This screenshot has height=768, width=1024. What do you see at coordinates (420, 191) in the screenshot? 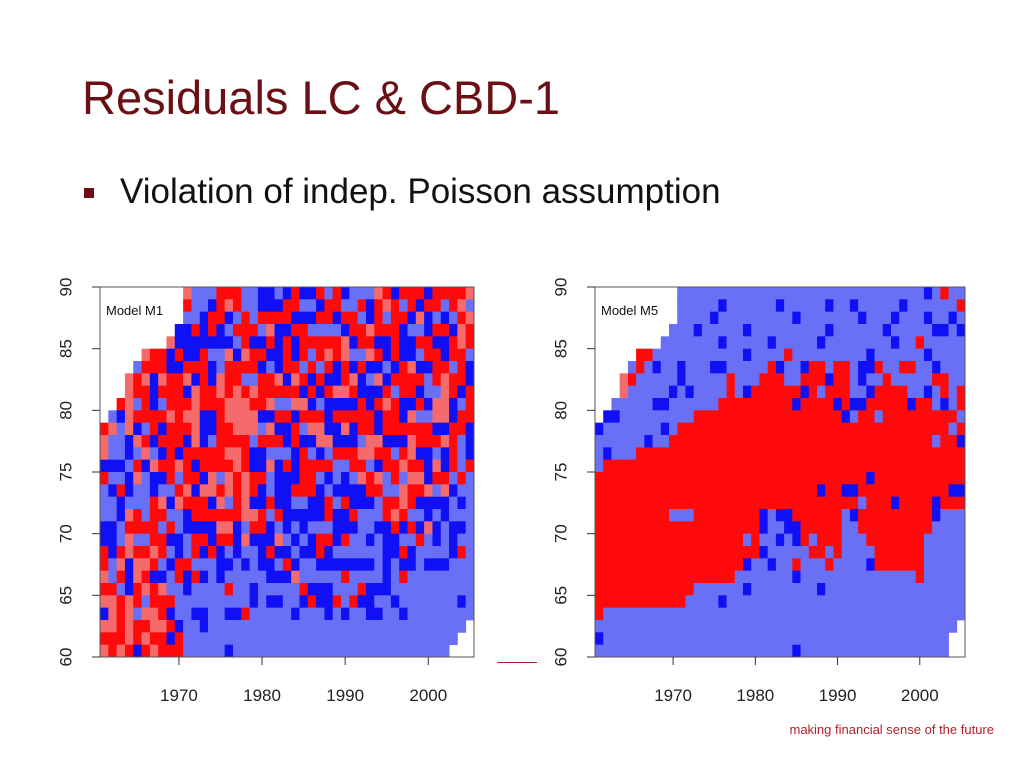
I see `bullet-text: Violation of indep. Poisson assumption` at bounding box center [420, 191].